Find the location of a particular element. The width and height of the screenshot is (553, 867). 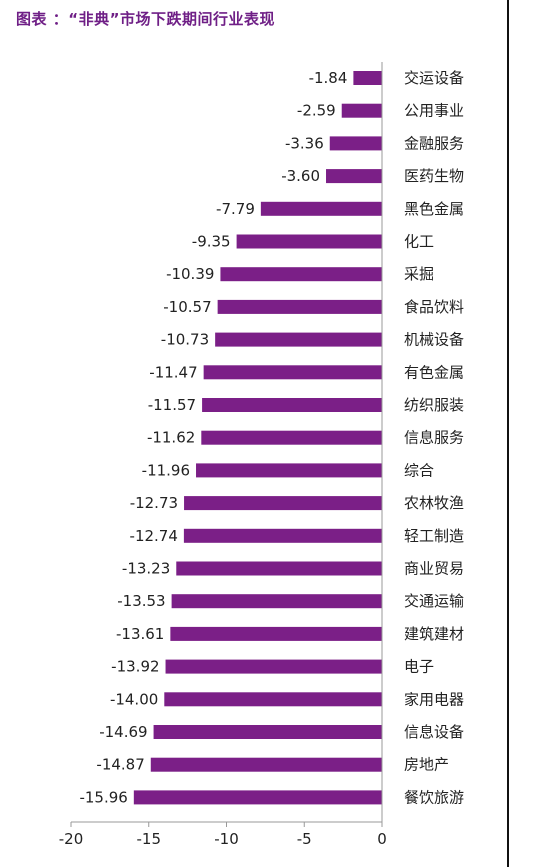

value-label: -14.69 is located at coordinates (123, 732).